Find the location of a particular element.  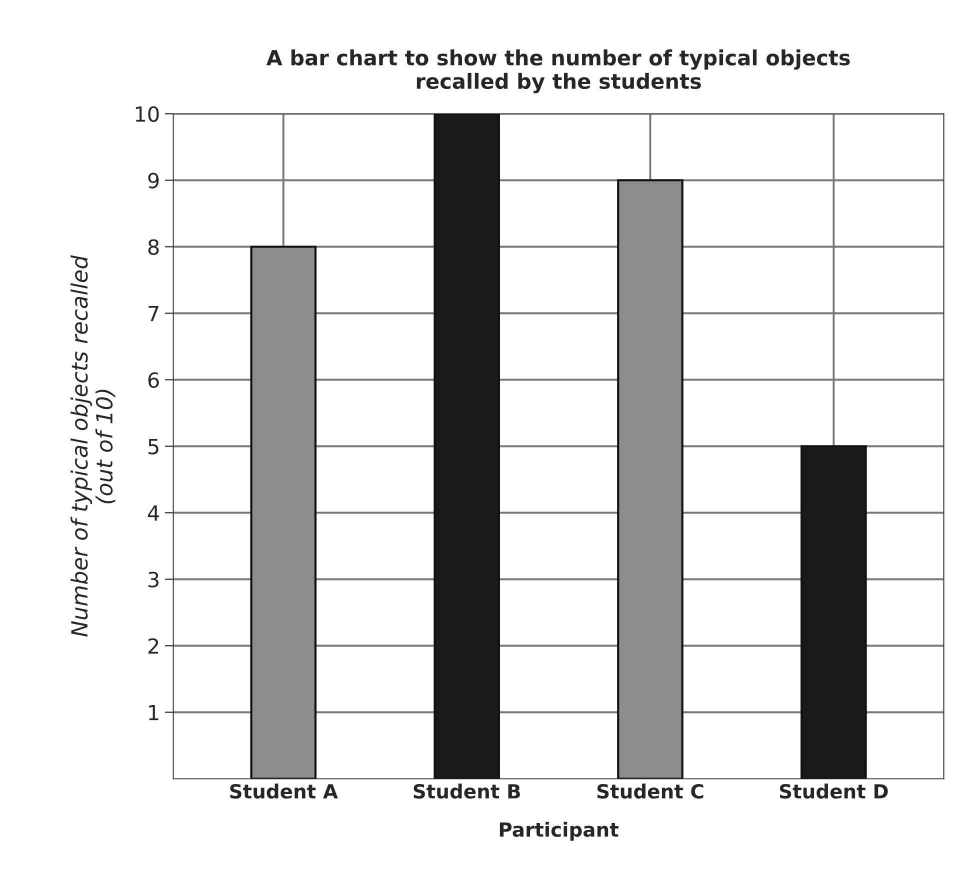

x-axis-title: Participant is located at coordinates (559, 831).